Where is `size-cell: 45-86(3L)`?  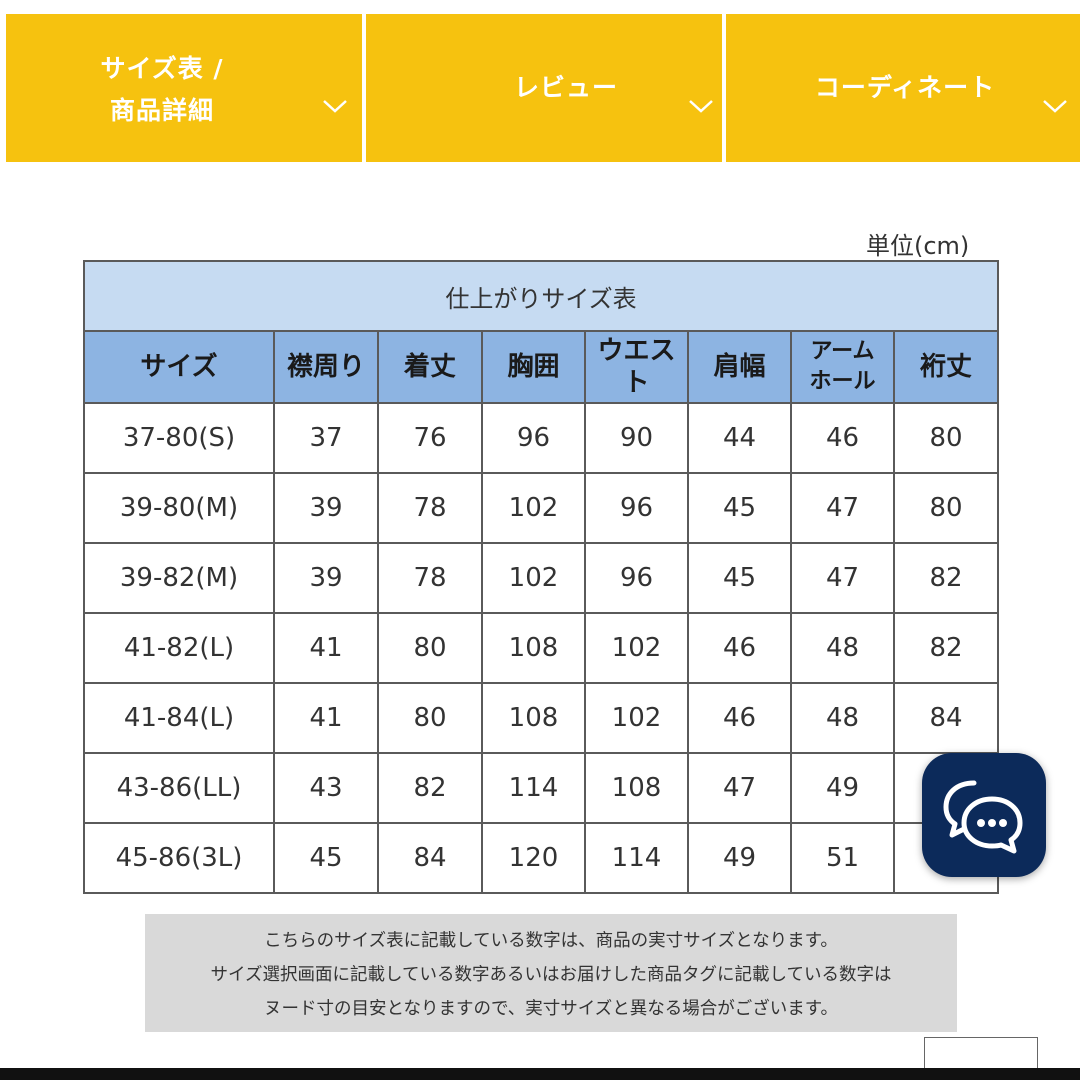
size-cell: 45-86(3L) is located at coordinates (179, 858).